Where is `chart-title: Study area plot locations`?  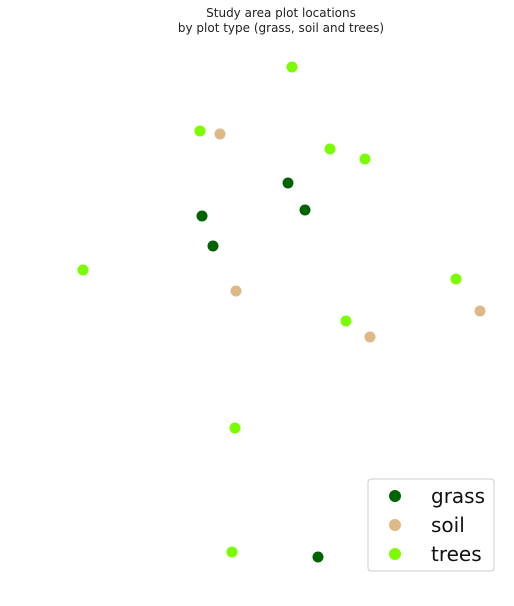 chart-title: Study area plot locations is located at coordinates (281, 13).